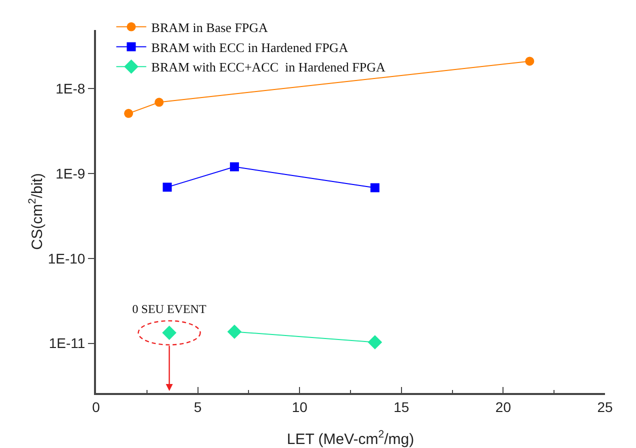 This screenshot has width=636, height=448. I want to click on x-tick-label: 5, so click(198, 406).